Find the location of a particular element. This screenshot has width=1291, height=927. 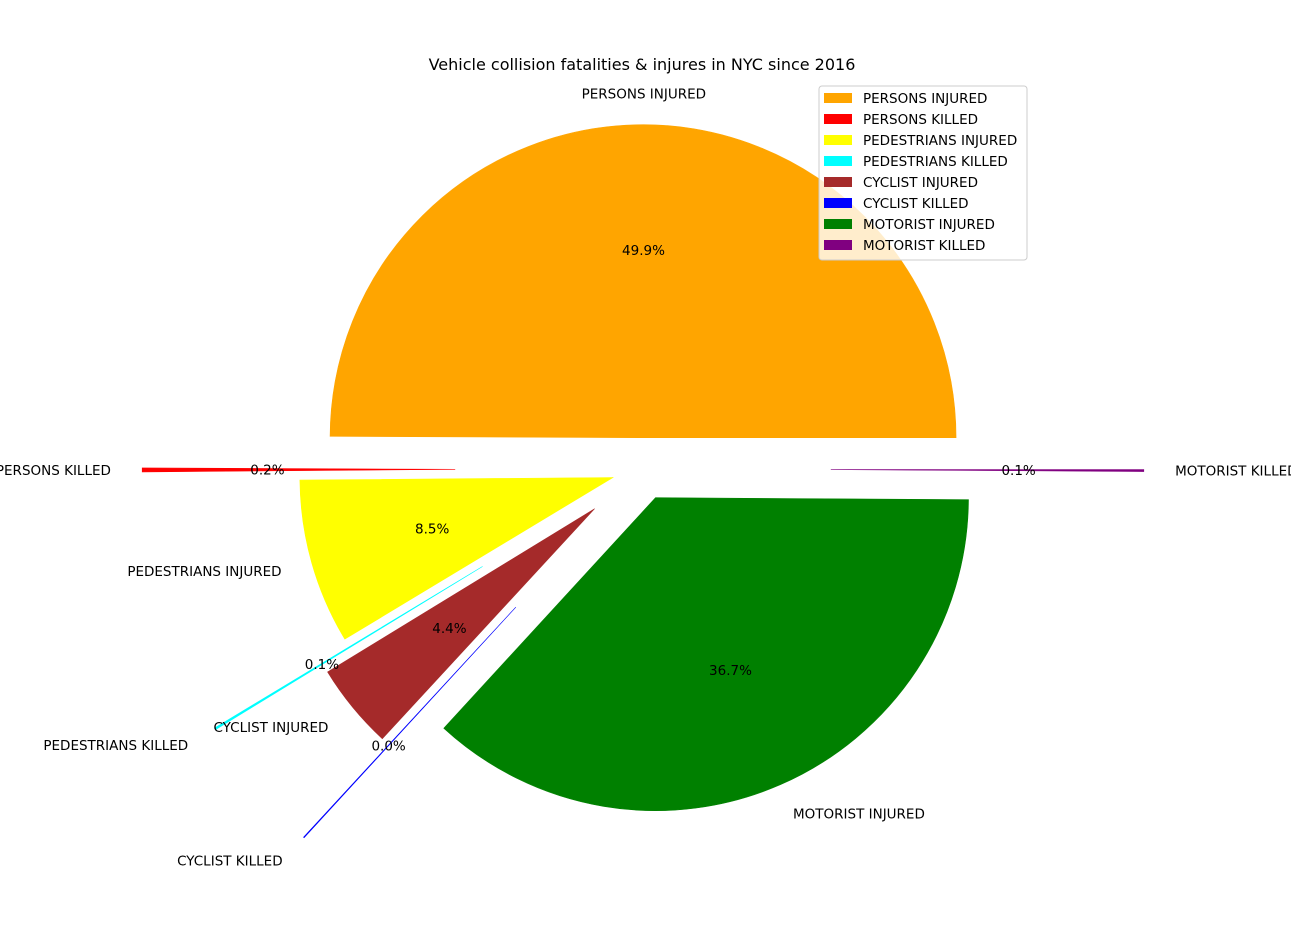

percent-label-cyclist-injured: 4.4% is located at coordinates (449, 629).